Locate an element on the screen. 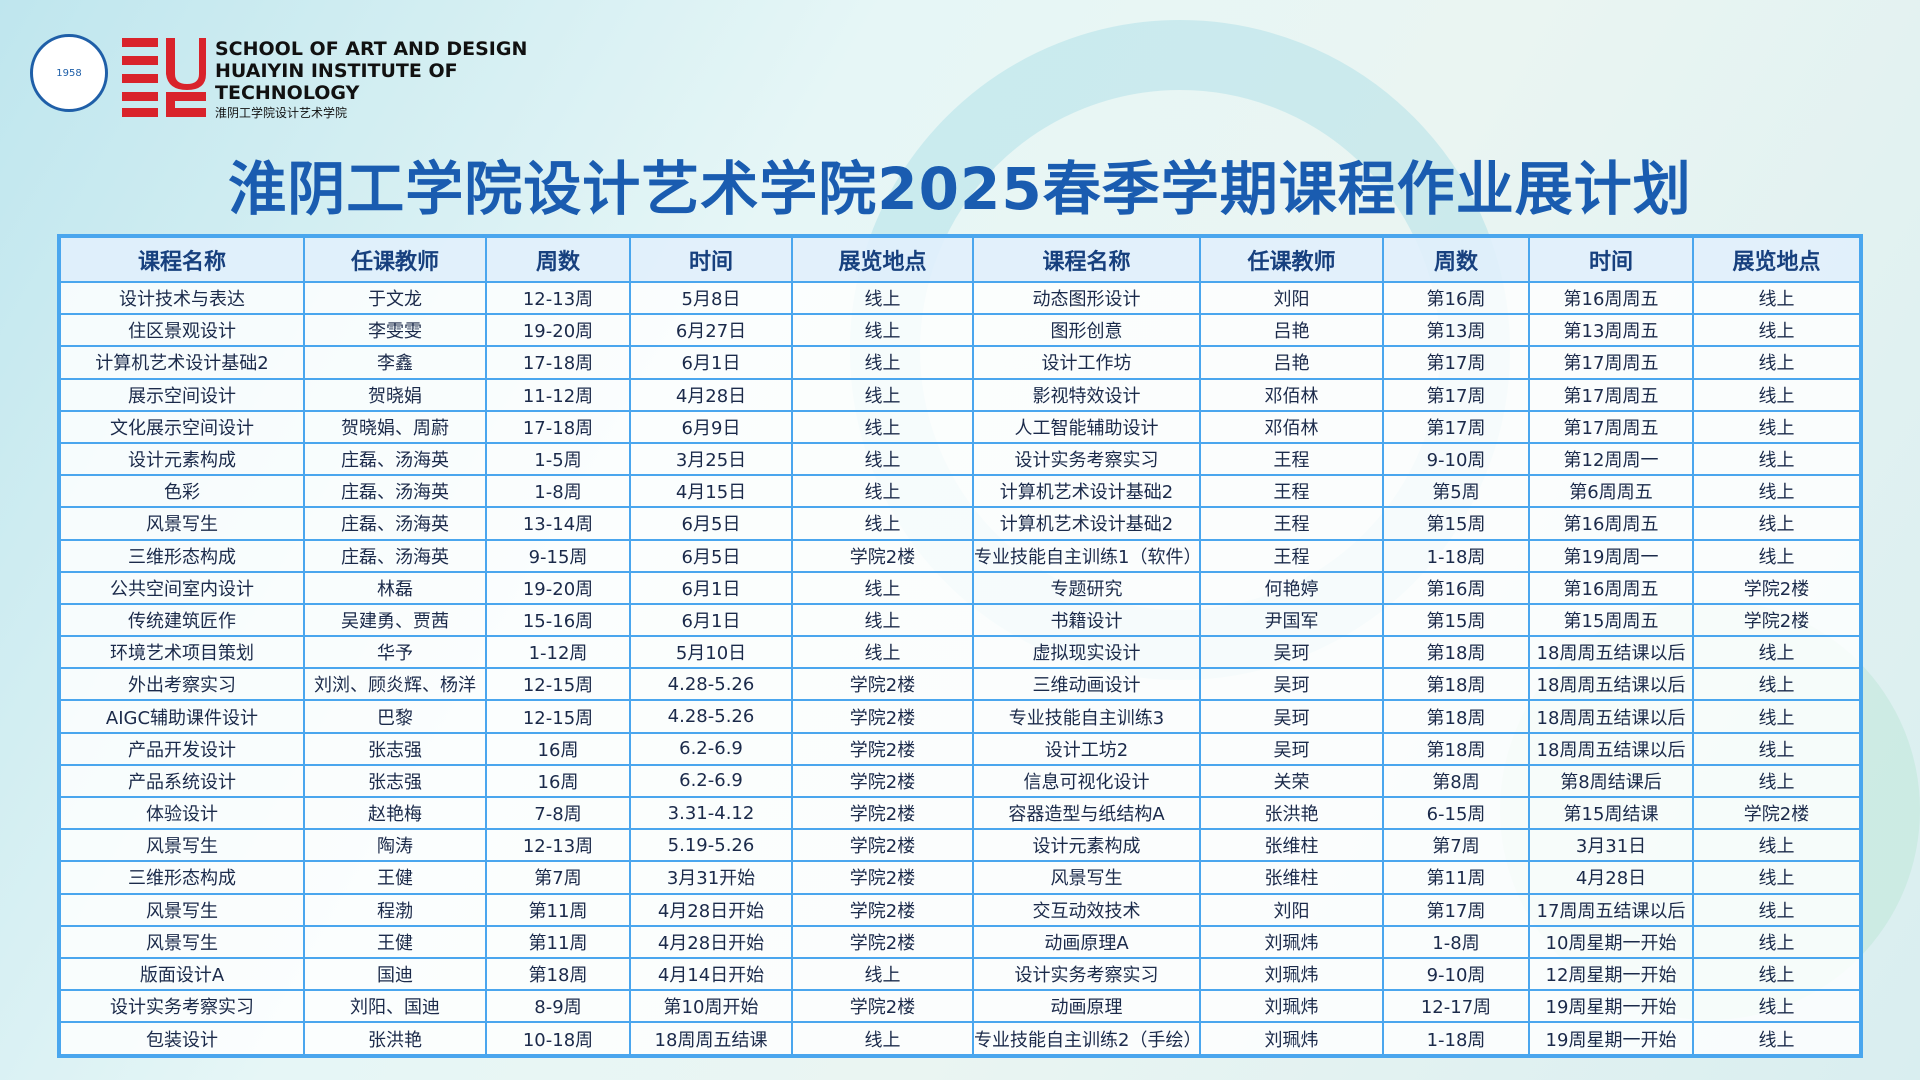 This screenshot has width=1920, height=1080. logo-mark is located at coordinates (164, 77).